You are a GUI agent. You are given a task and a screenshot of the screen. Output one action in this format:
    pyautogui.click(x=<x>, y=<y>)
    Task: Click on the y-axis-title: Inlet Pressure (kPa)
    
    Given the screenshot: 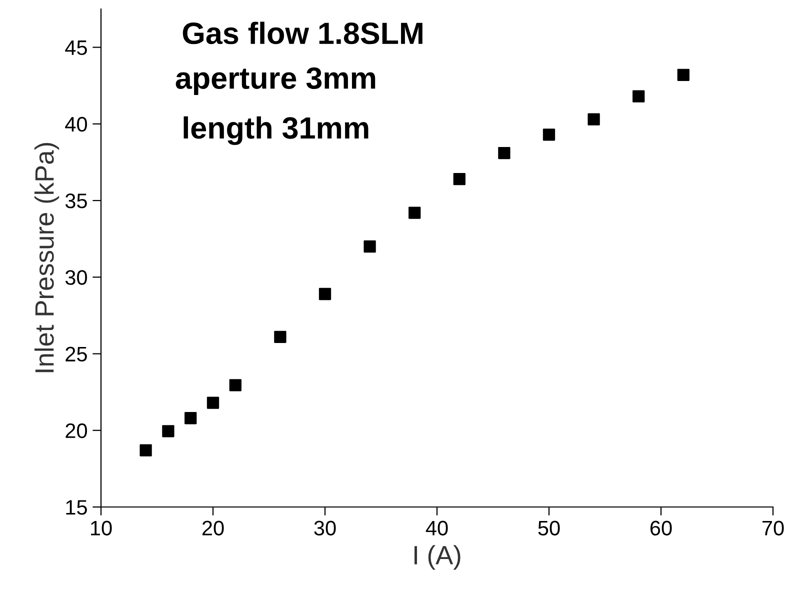 What is the action you would take?
    pyautogui.click(x=47, y=257)
    